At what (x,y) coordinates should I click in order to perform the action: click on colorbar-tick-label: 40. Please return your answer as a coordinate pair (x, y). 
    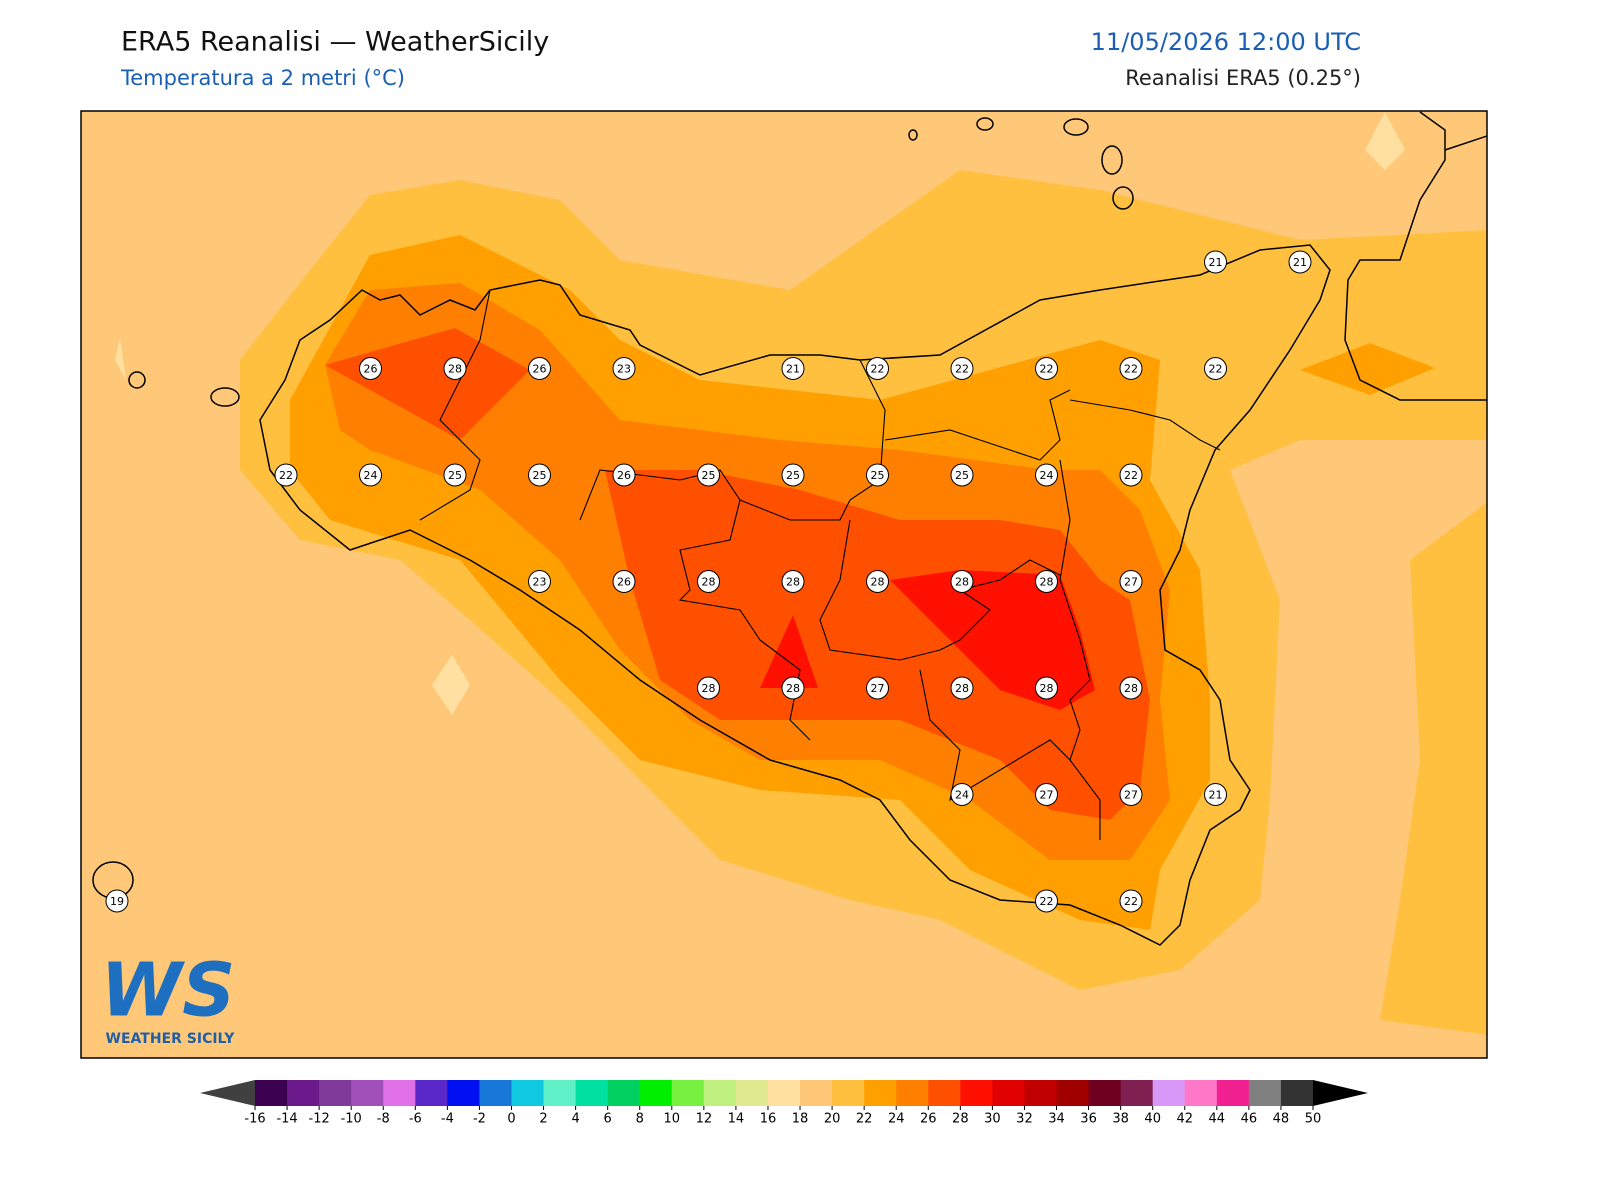
    Looking at the image, I should click on (1152, 1119).